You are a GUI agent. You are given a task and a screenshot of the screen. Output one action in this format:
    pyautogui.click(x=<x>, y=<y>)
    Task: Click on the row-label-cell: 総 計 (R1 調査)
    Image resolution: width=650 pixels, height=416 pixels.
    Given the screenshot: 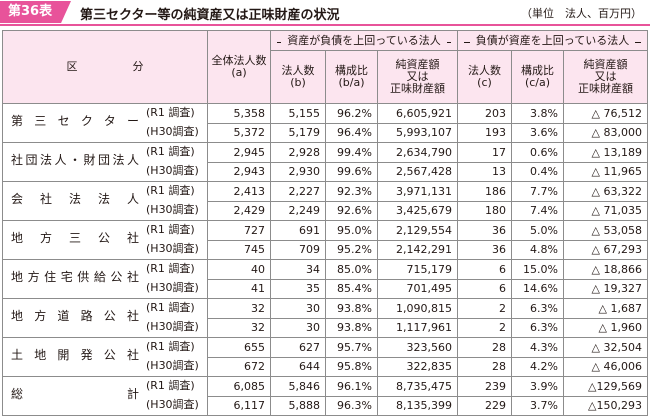 What is the action you would take?
    pyautogui.click(x=105, y=388)
    